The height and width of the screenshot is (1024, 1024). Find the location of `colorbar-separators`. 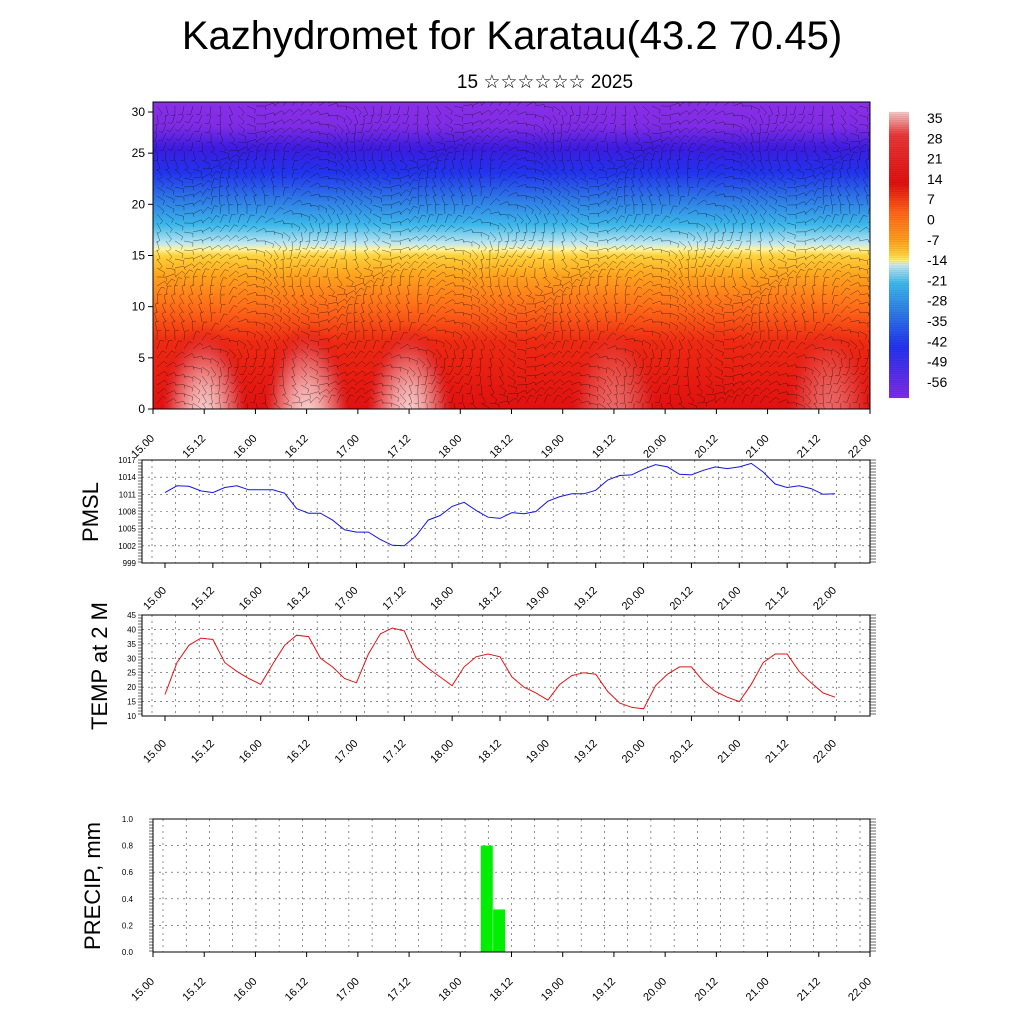

colorbar-separators is located at coordinates (899, 255).